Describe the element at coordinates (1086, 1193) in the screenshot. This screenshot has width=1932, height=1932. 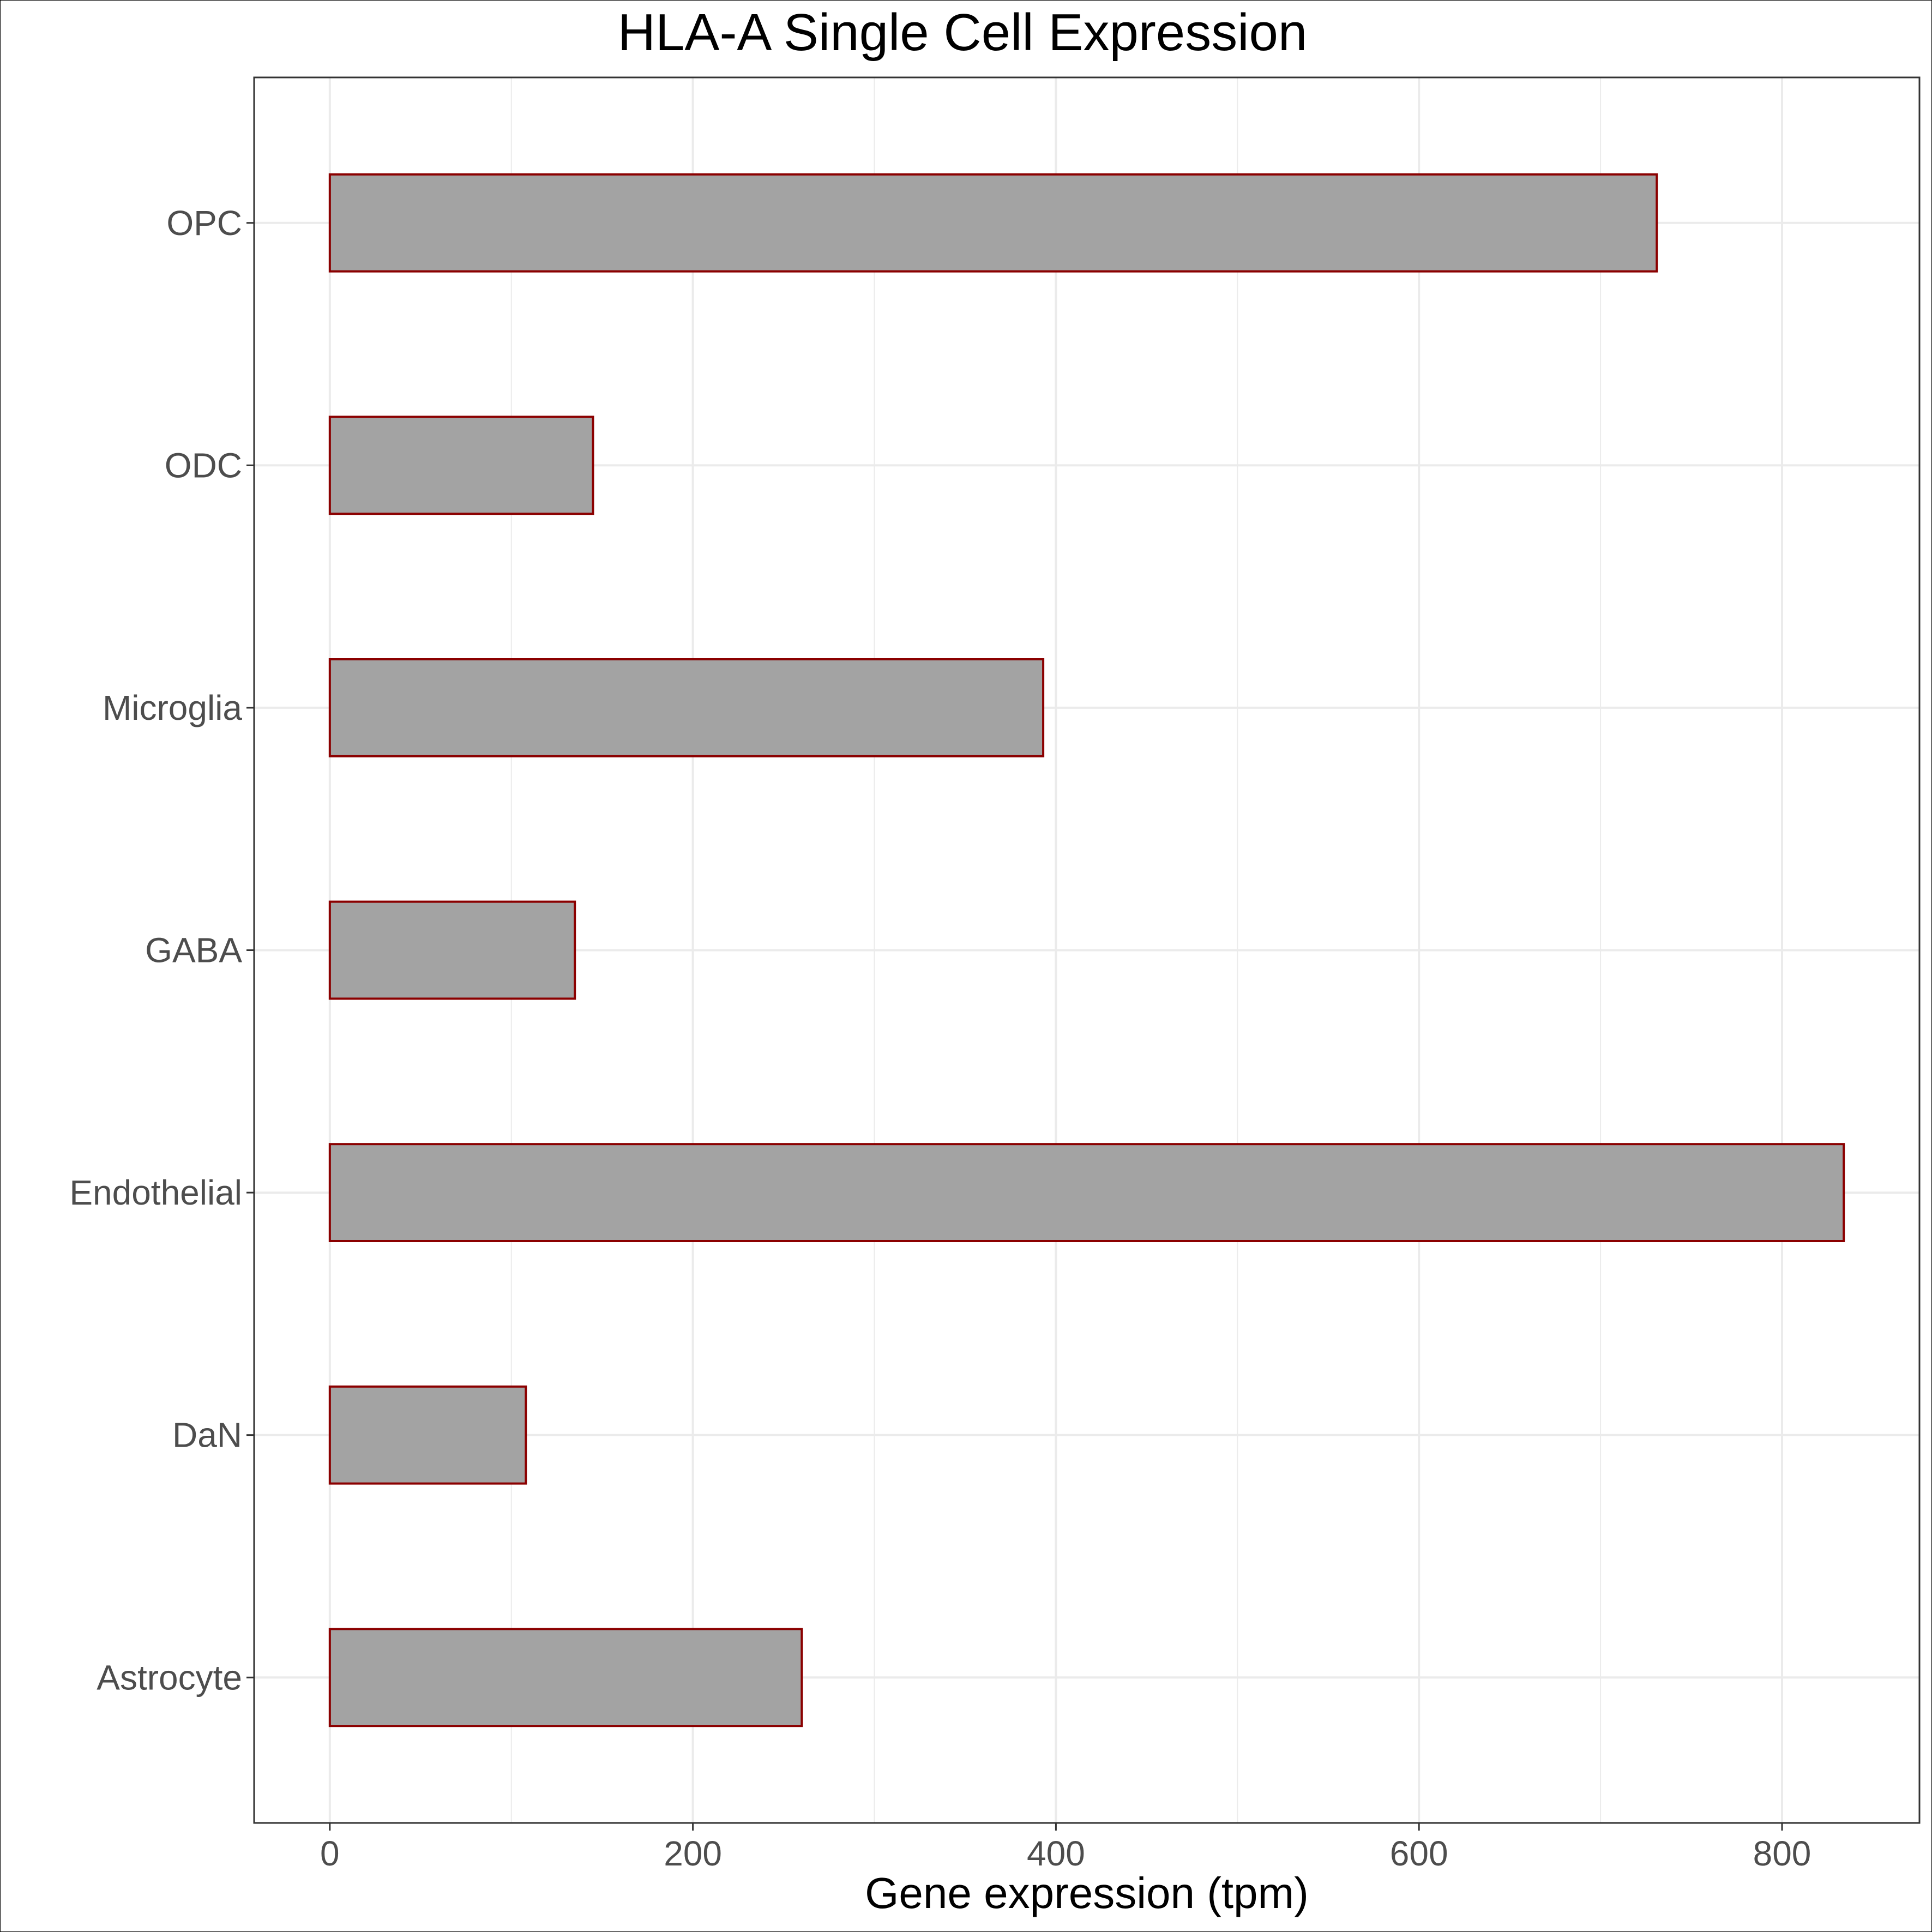
I see `bar-endothelial` at that location.